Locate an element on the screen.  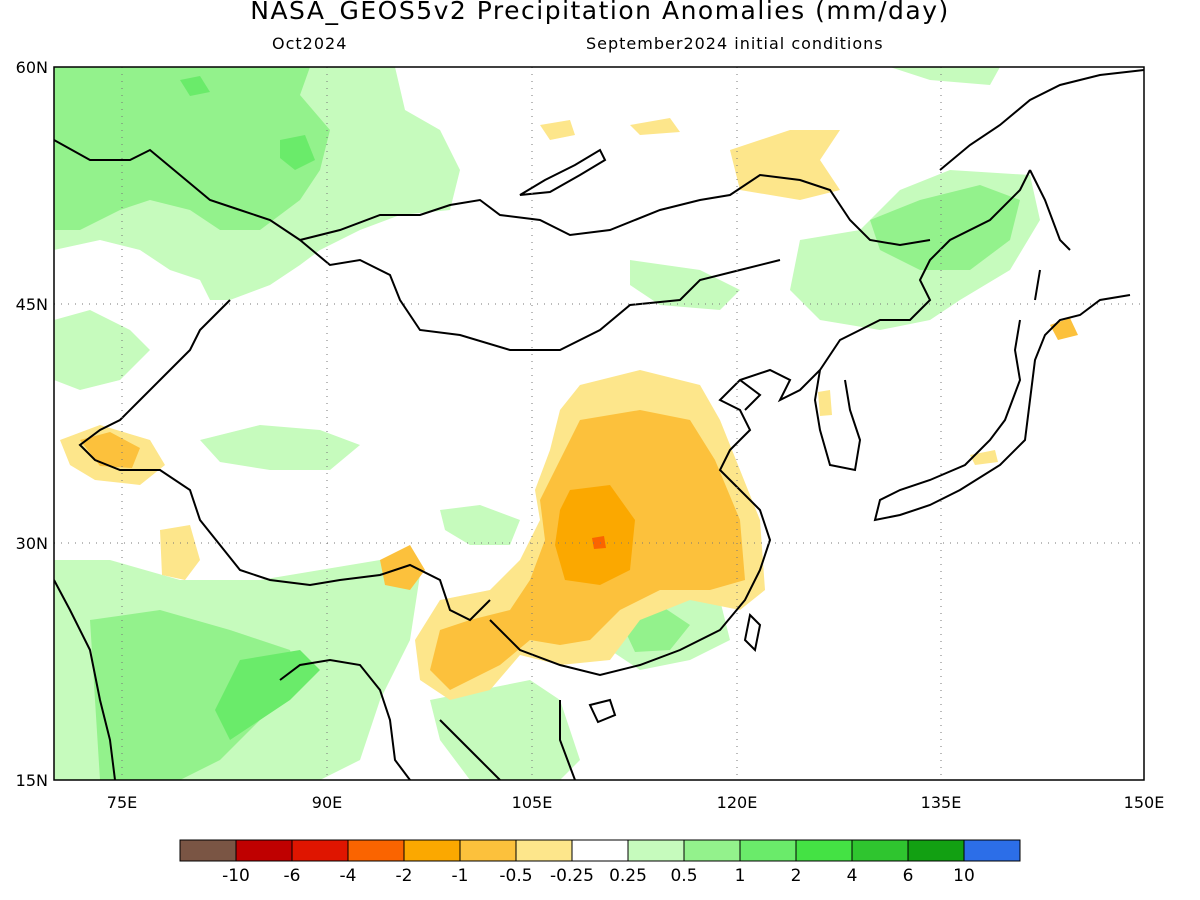
wet-region-west-siberia-dots is located at coordinates (247, 123).